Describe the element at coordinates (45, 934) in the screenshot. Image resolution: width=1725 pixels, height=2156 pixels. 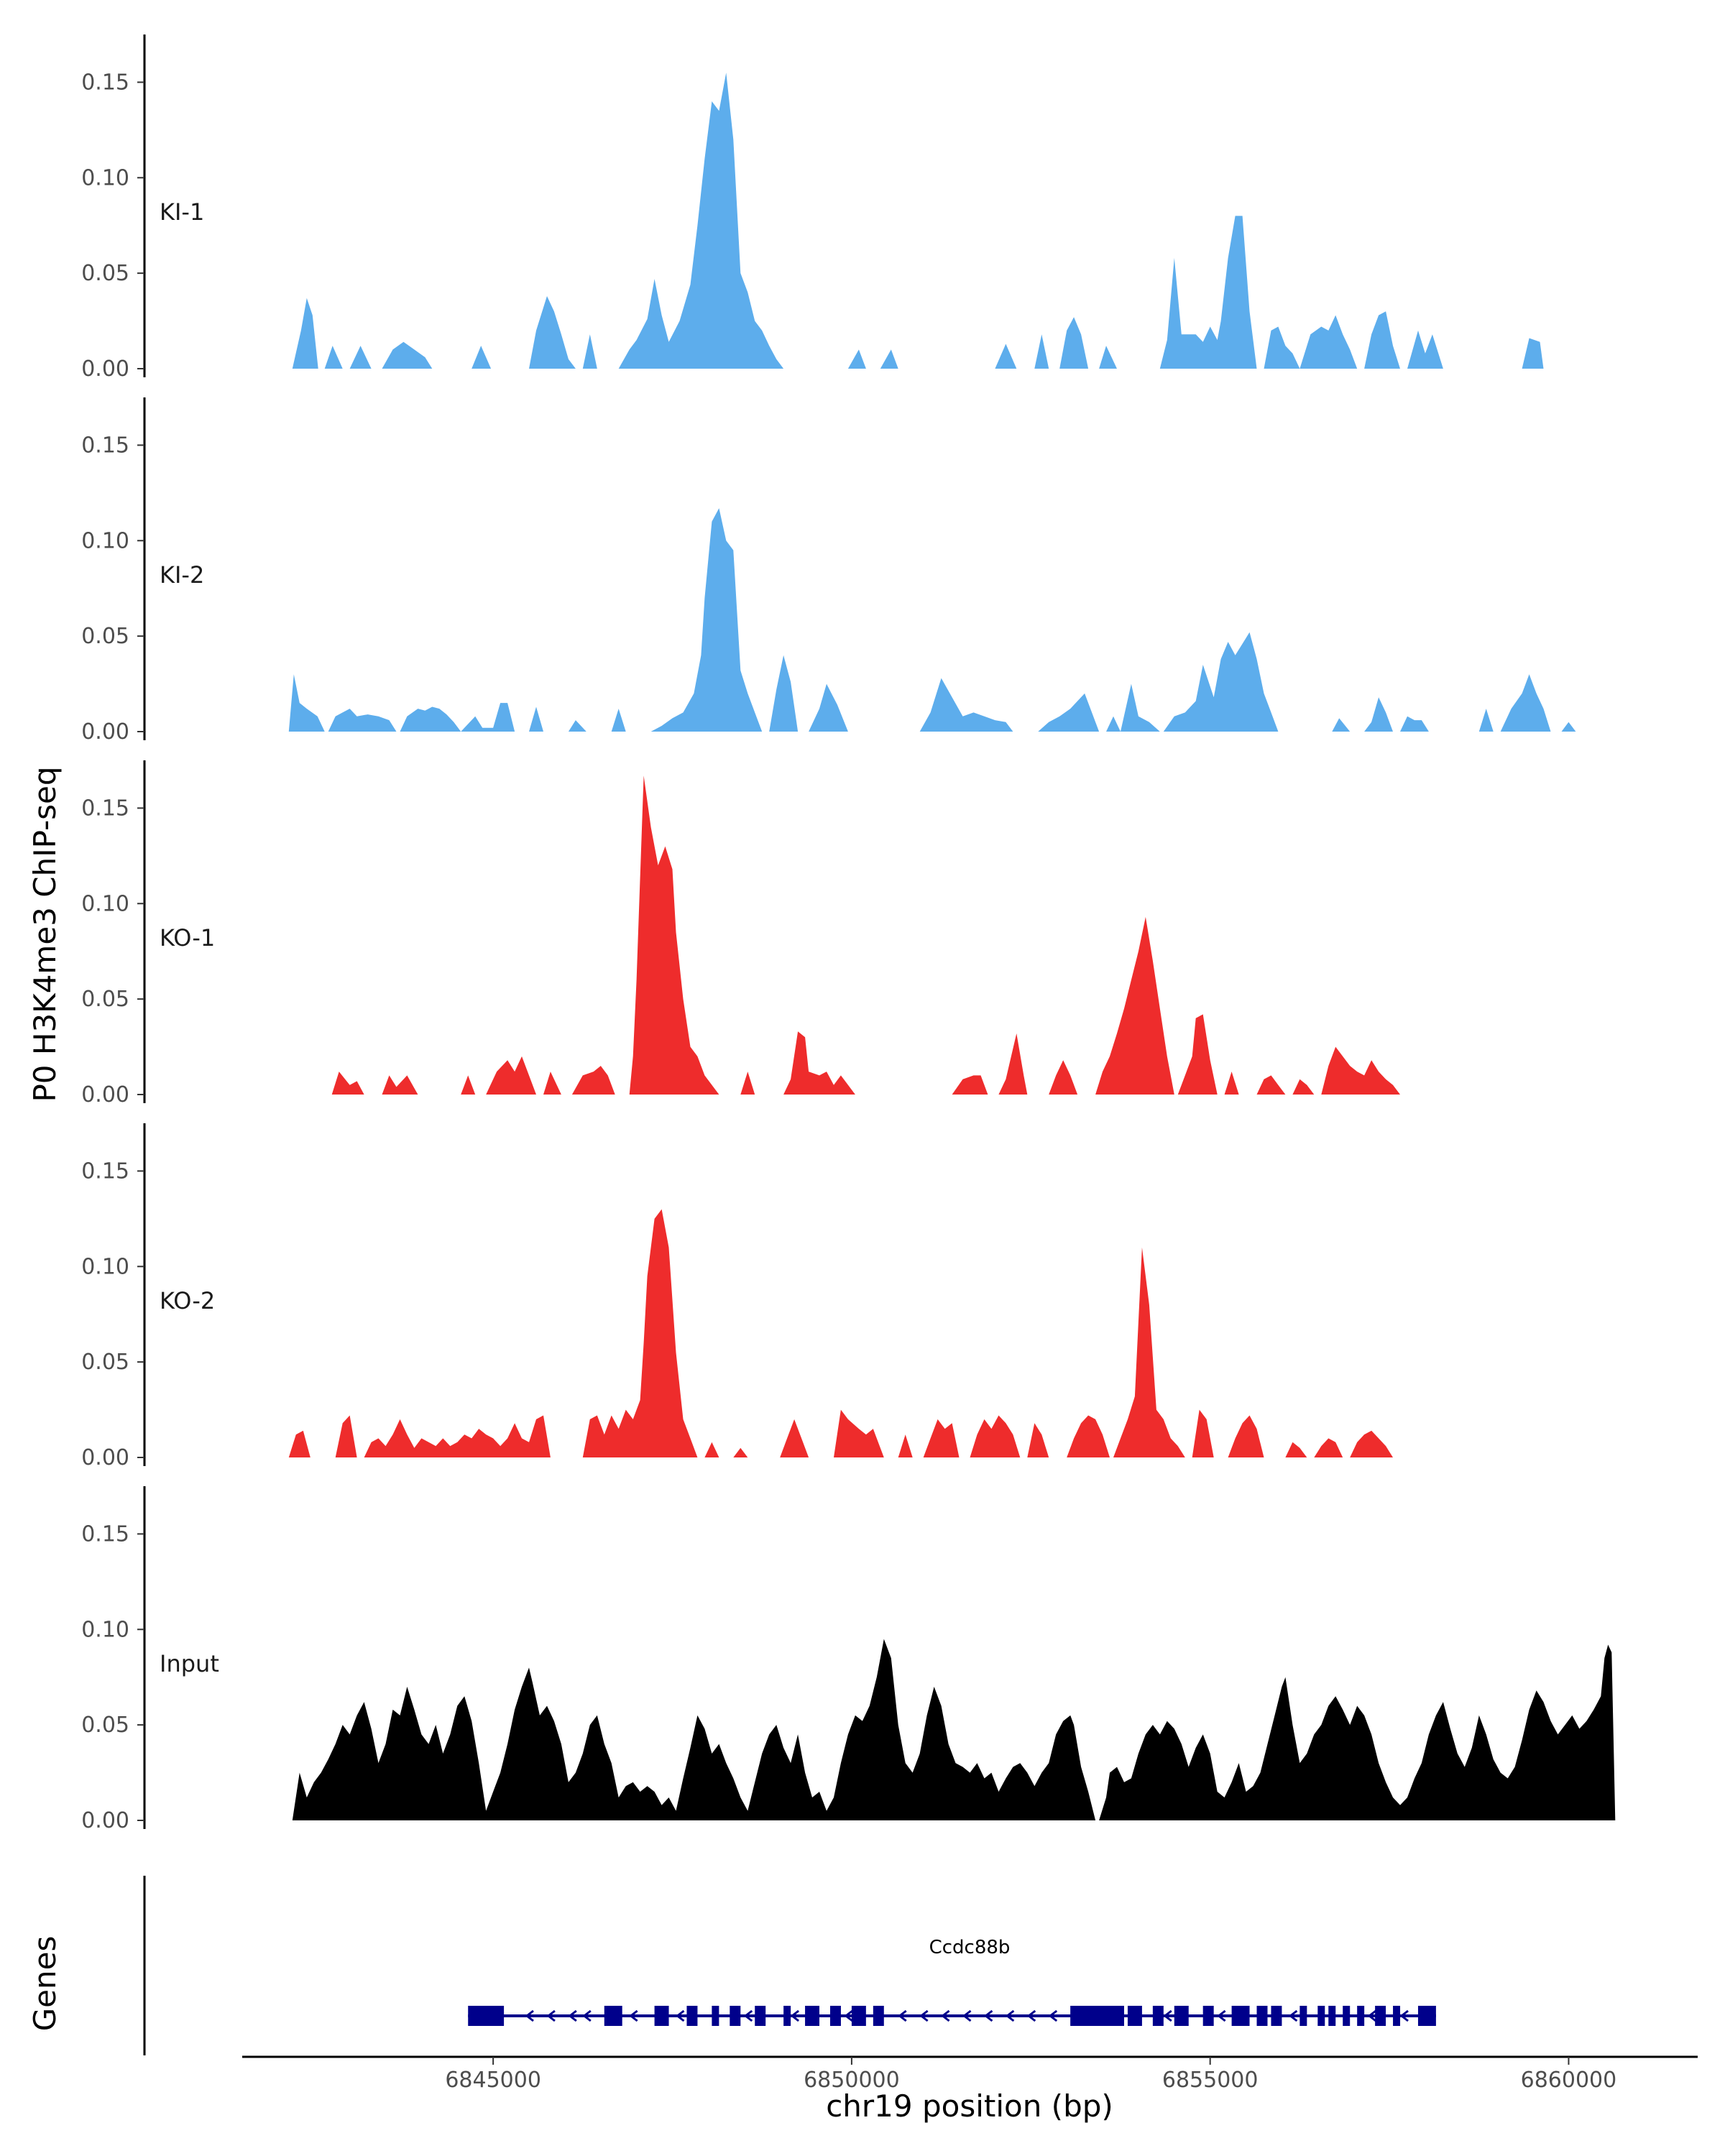
I see `y-axis-title: P0 H3K4me3 ChIP-seq` at that location.